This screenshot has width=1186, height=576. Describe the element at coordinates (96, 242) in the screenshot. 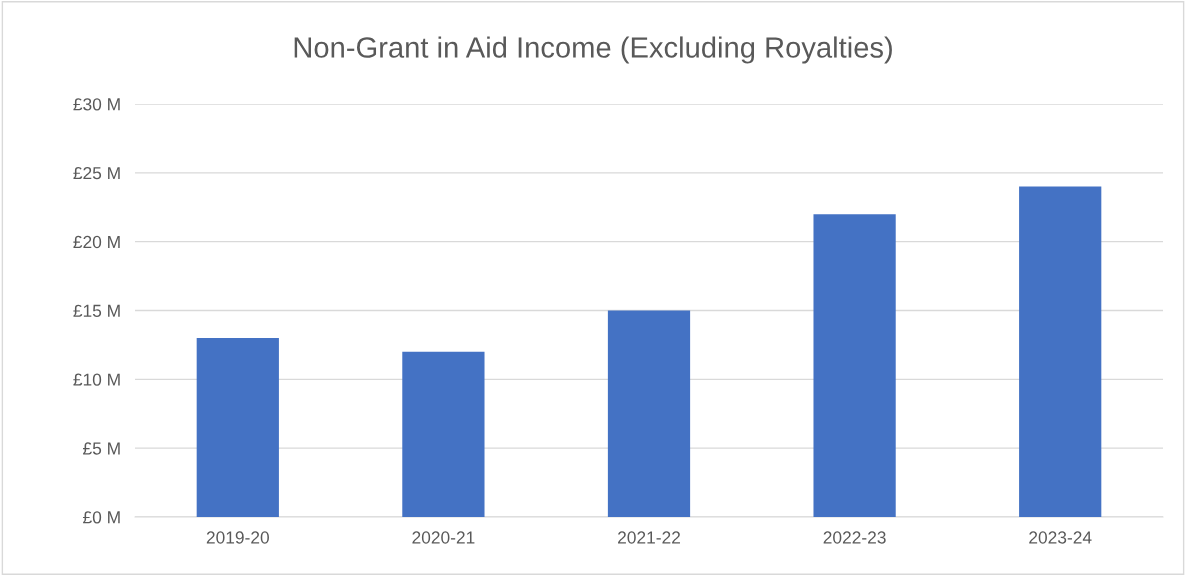

I see `y-tick-label: £20 M` at that location.